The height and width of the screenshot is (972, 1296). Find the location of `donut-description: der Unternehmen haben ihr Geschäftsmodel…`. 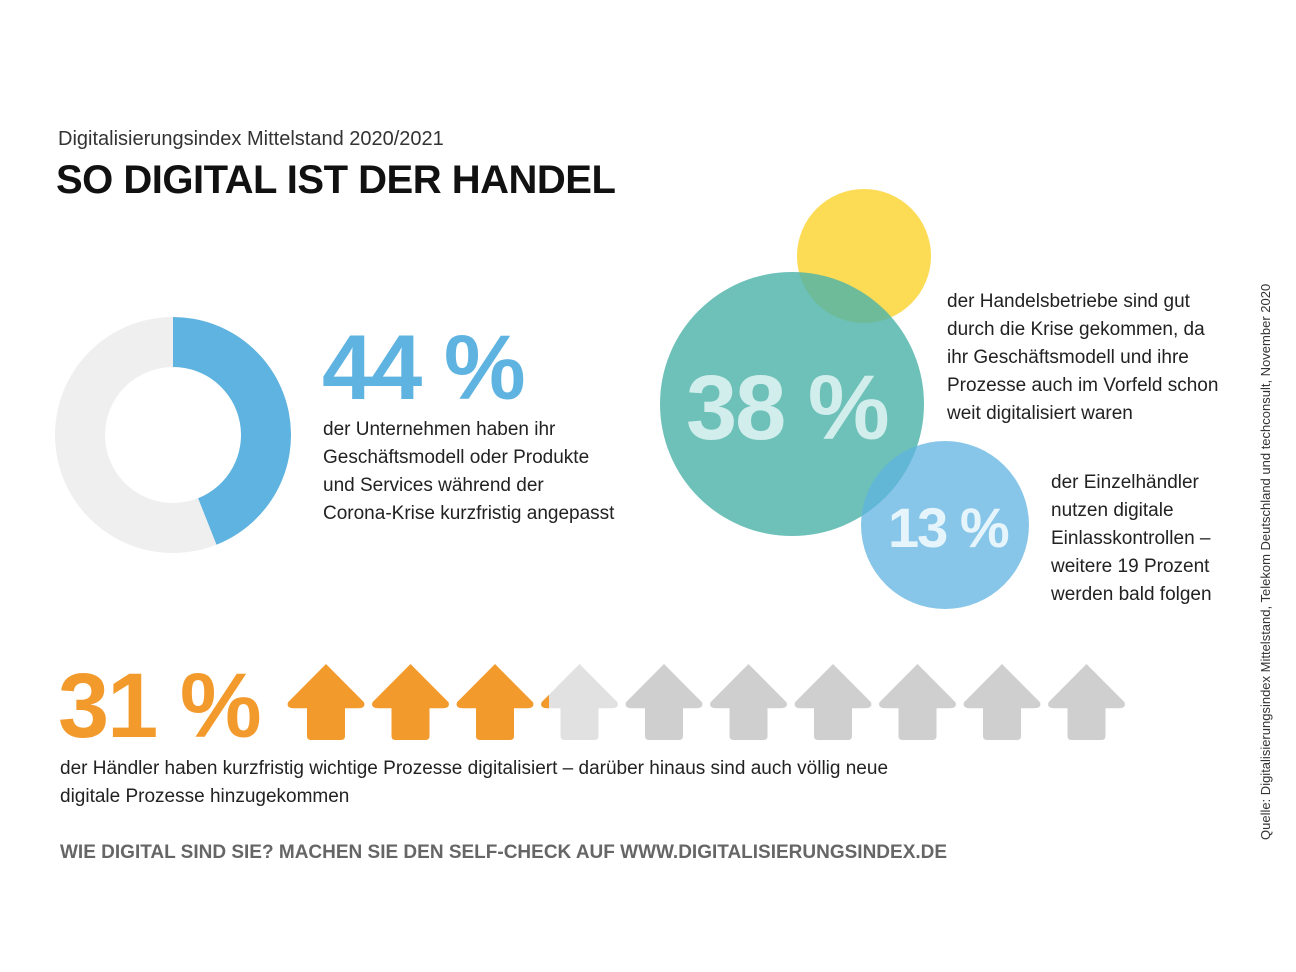

donut-description: der Unternehmen haben ihr Geschäftsmodel… is located at coordinates (468, 472).